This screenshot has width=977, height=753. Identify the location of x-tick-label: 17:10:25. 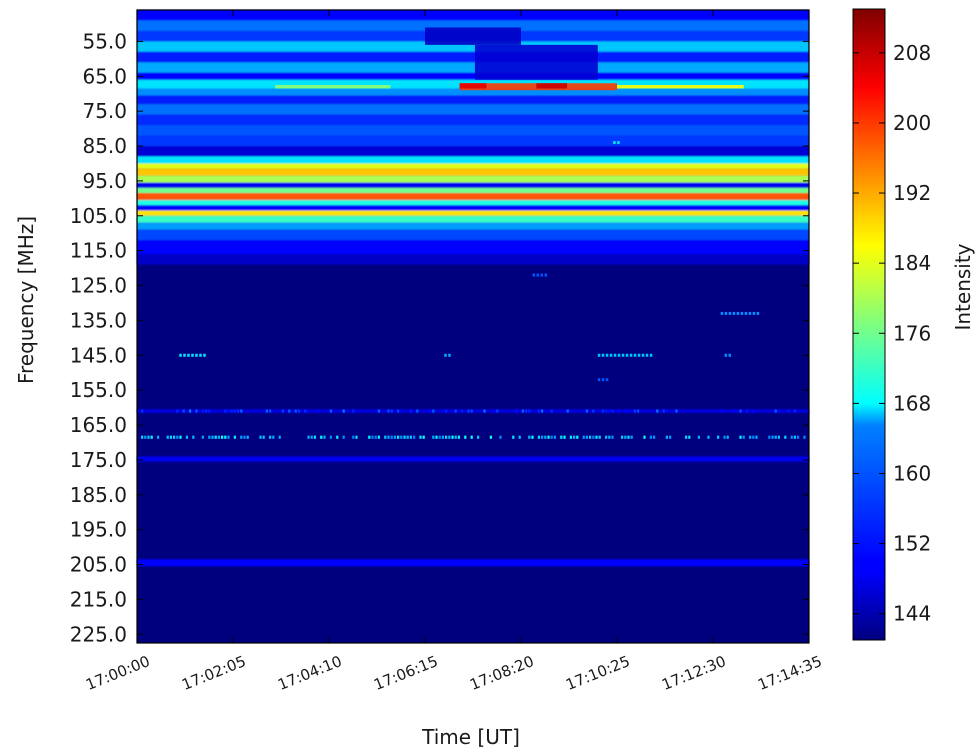
(597, 673).